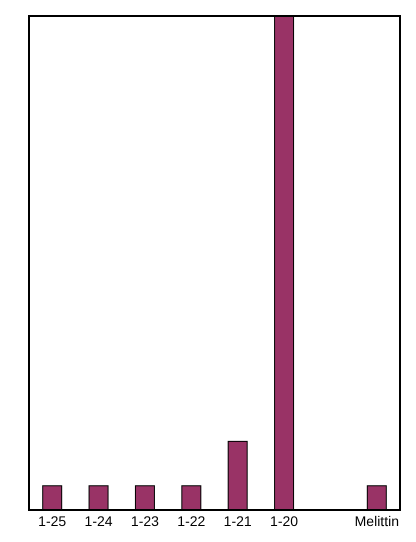 Image resolution: width=416 pixels, height=542 pixels. Describe the element at coordinates (52, 521) in the screenshot. I see `x-tick-label: 1-25` at that location.